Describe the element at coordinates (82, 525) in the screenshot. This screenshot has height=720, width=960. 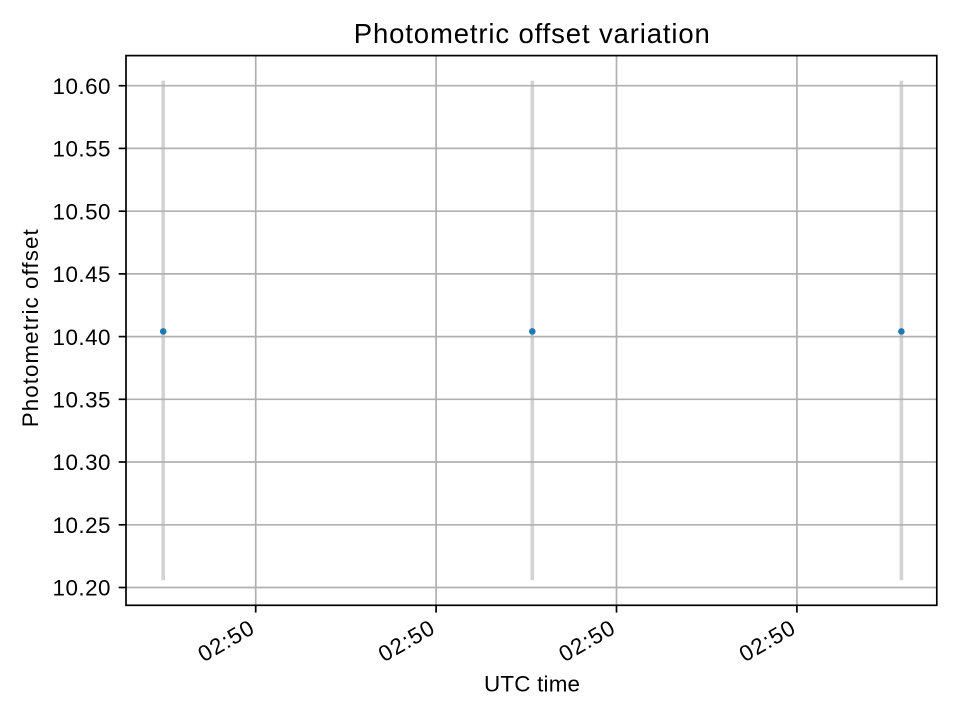
I see `svg-text: 10.25` at that location.